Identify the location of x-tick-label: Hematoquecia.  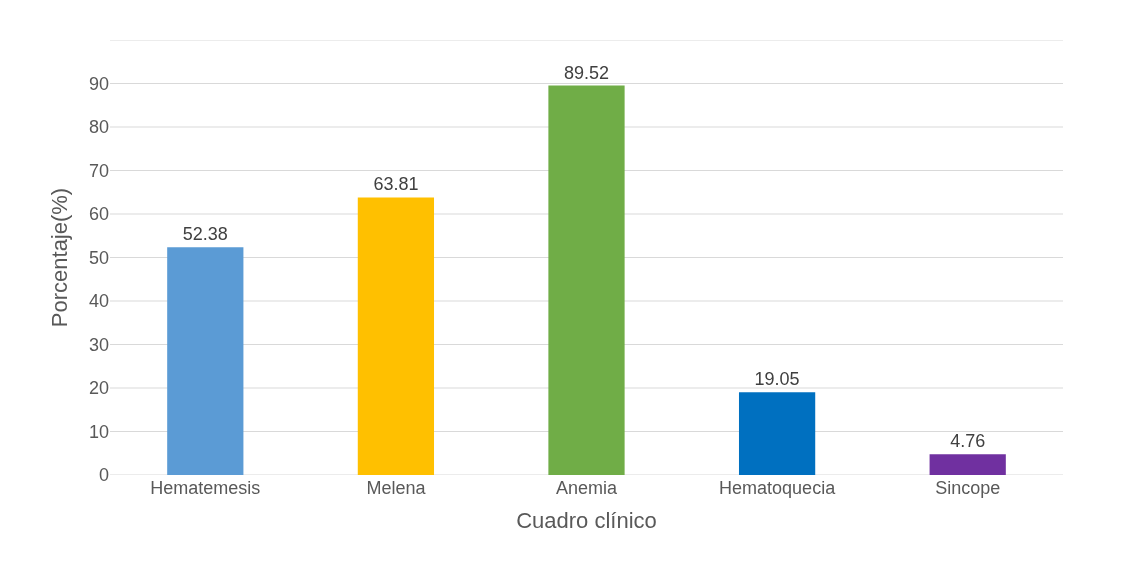
(778, 488).